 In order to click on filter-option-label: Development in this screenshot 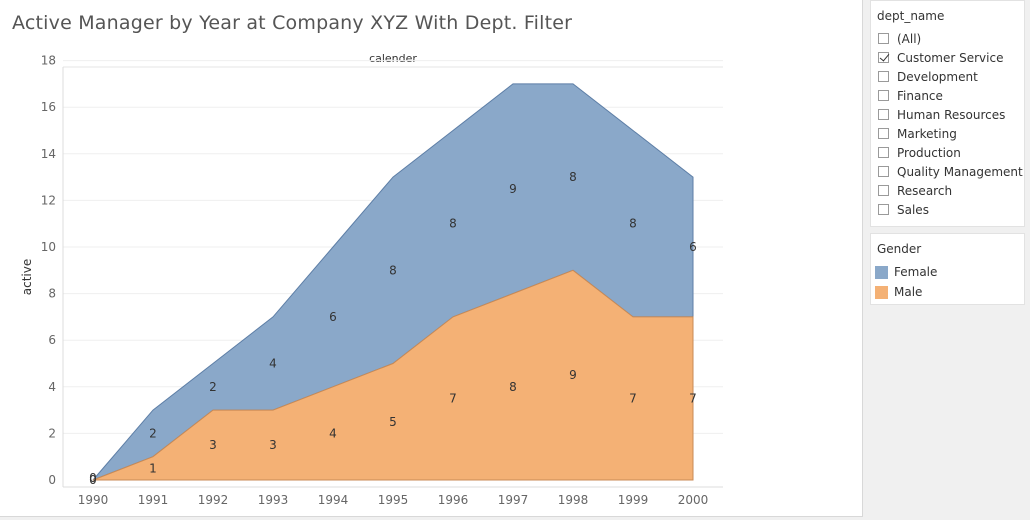, I will do `click(937, 76)`.